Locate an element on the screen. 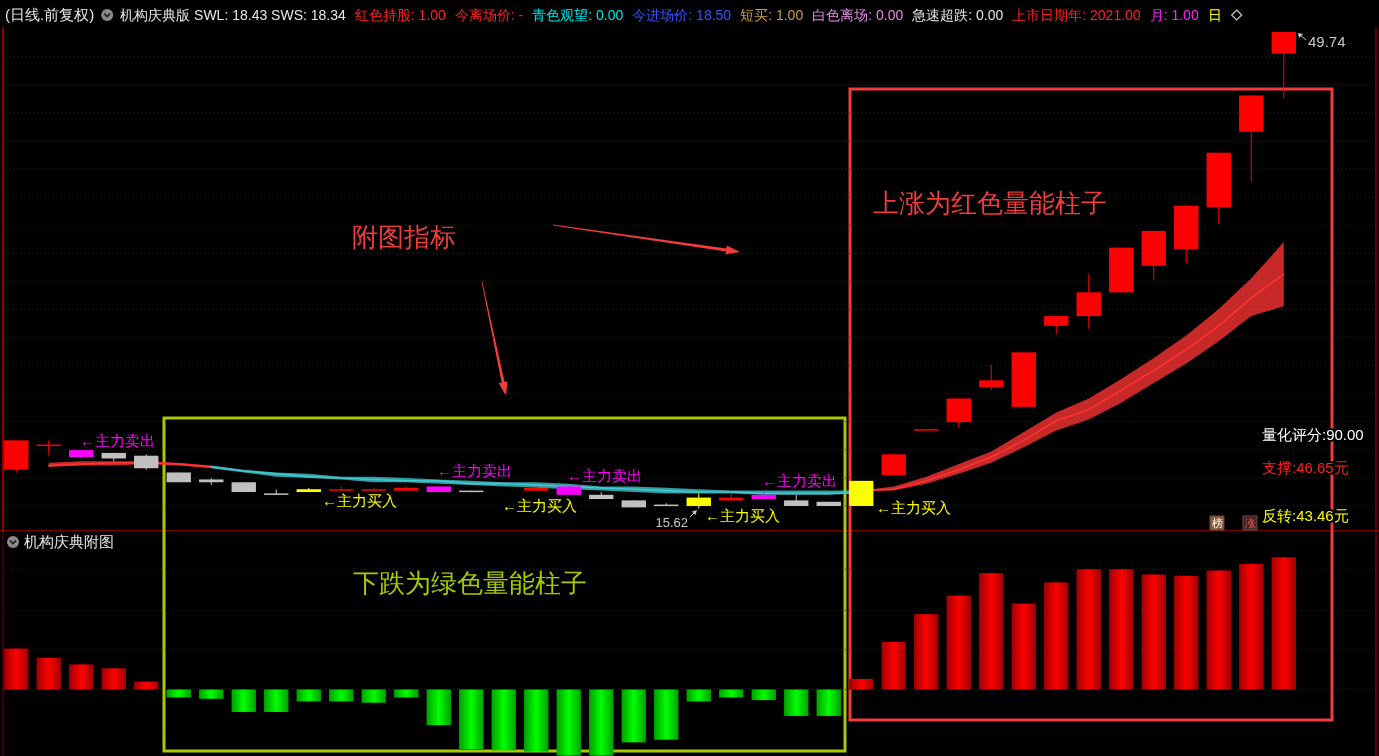 Image resolution: width=1379 pixels, height=756 pixels. text: 青色观望: 0.00 is located at coordinates (578, 15).